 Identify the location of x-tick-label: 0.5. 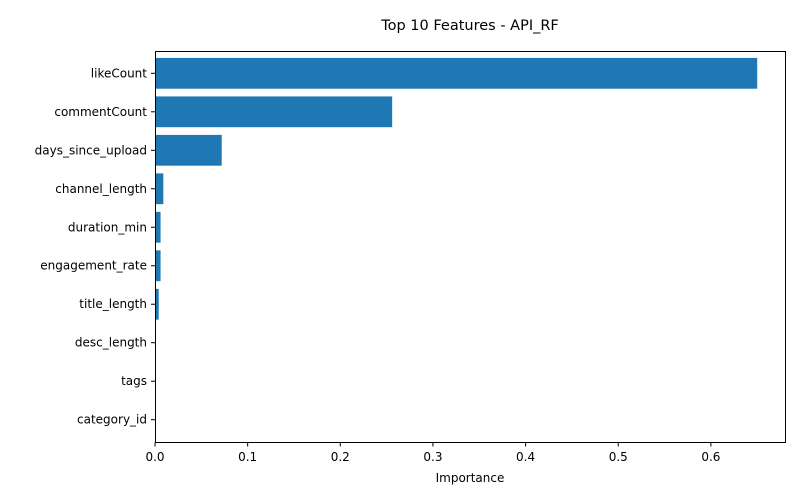
(618, 457).